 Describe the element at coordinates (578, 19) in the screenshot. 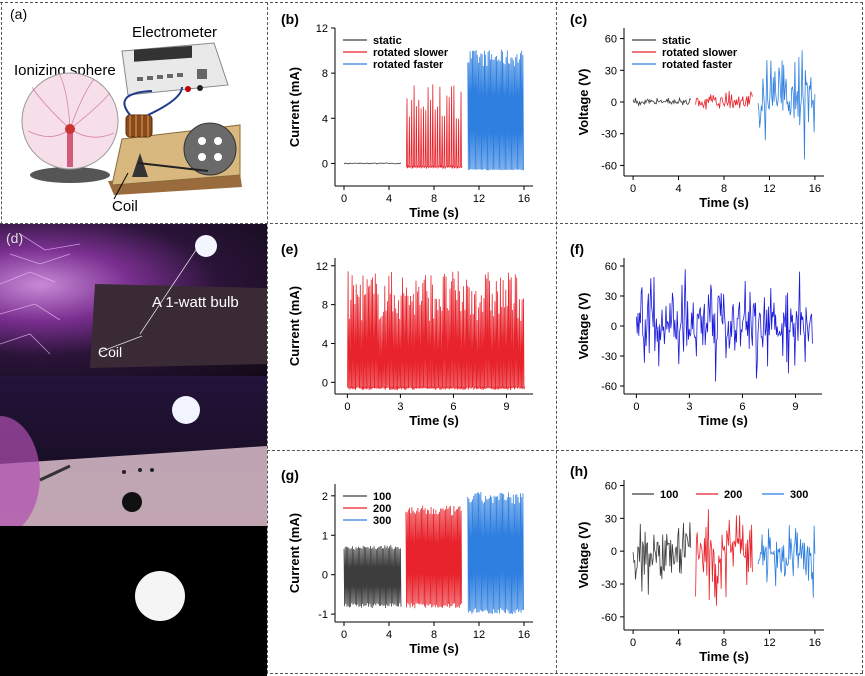

I see `panel-label-c: (c)` at that location.